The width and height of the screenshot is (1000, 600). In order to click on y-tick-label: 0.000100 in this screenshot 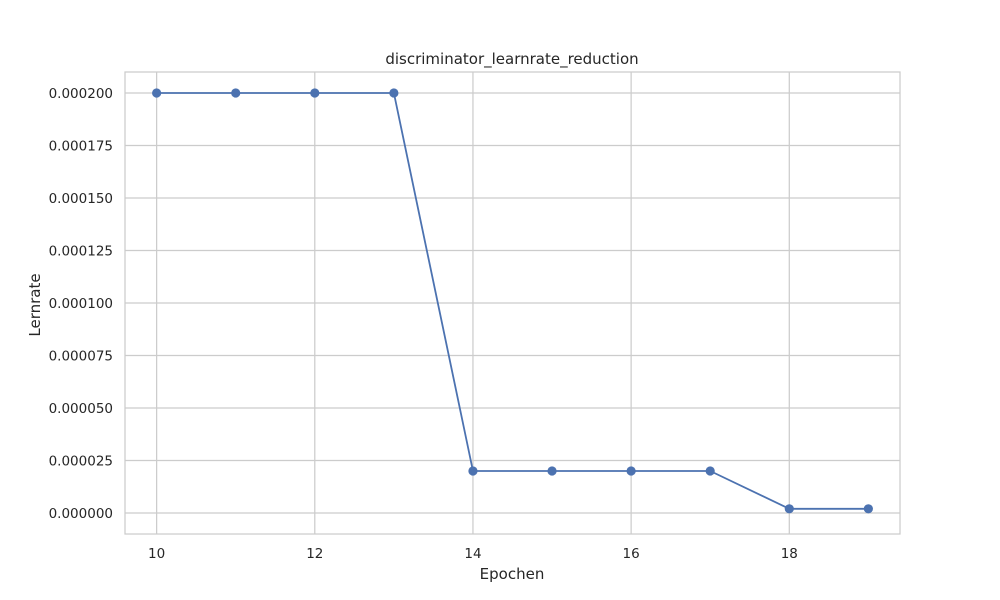, I will do `click(81, 304)`.